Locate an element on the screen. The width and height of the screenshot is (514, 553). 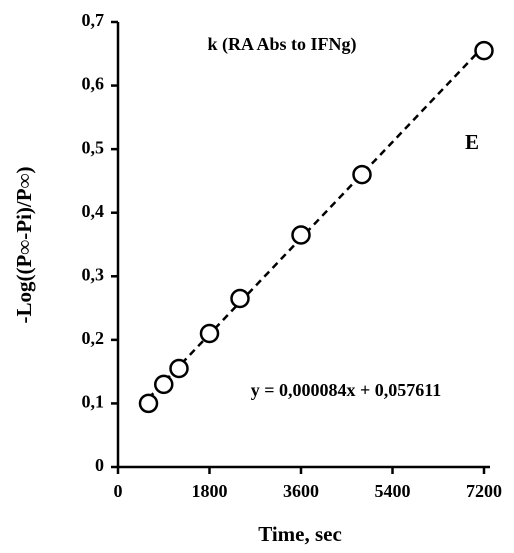
y-axis-label: -Log((P∞-Pi)/P∞) is located at coordinates (24, 244).